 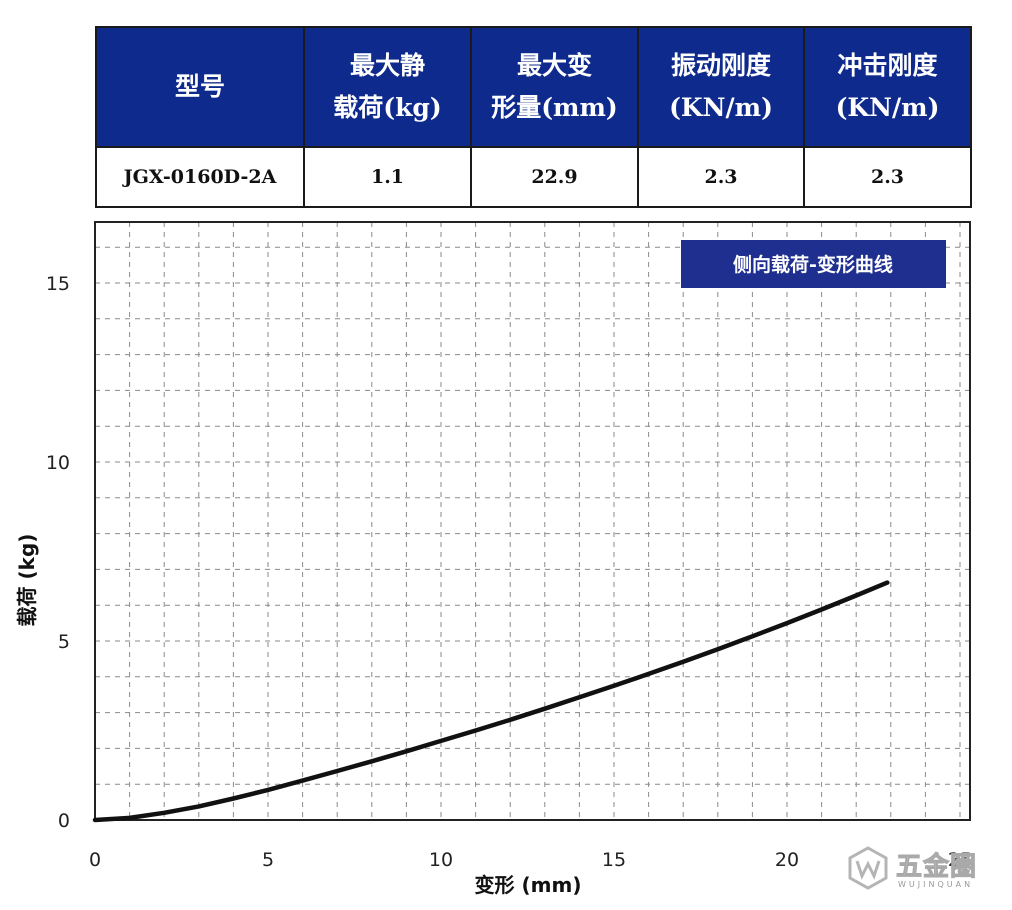 What do you see at coordinates (868, 868) in the screenshot?
I see `wujinquan-logo-icon` at bounding box center [868, 868].